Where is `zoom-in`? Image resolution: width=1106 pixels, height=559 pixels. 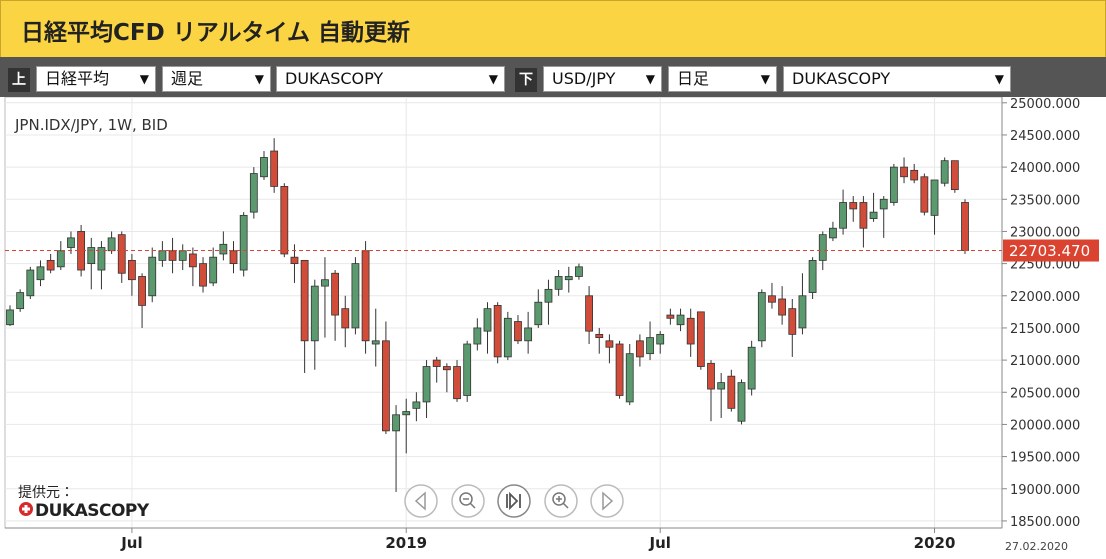
zoom-in is located at coordinates (561, 501).